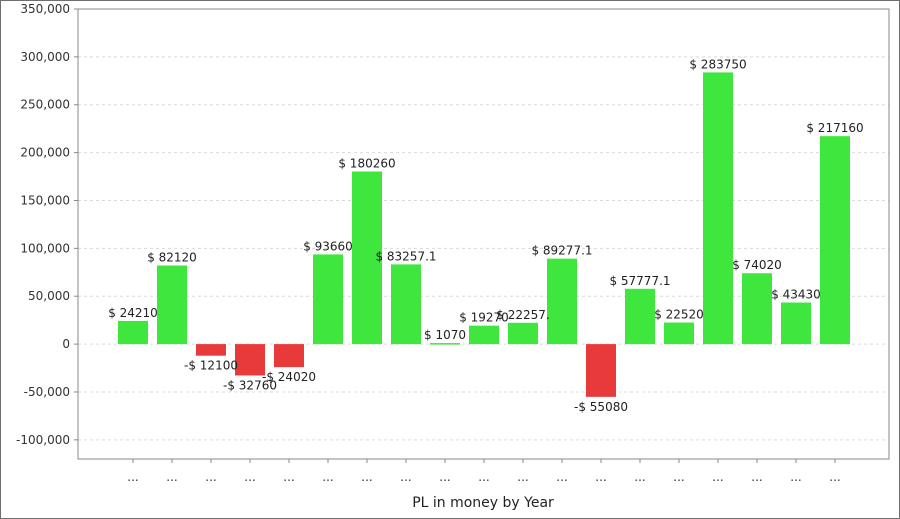 The height and width of the screenshot is (519, 900). I want to click on data-label: -$ 24020, so click(289, 377).